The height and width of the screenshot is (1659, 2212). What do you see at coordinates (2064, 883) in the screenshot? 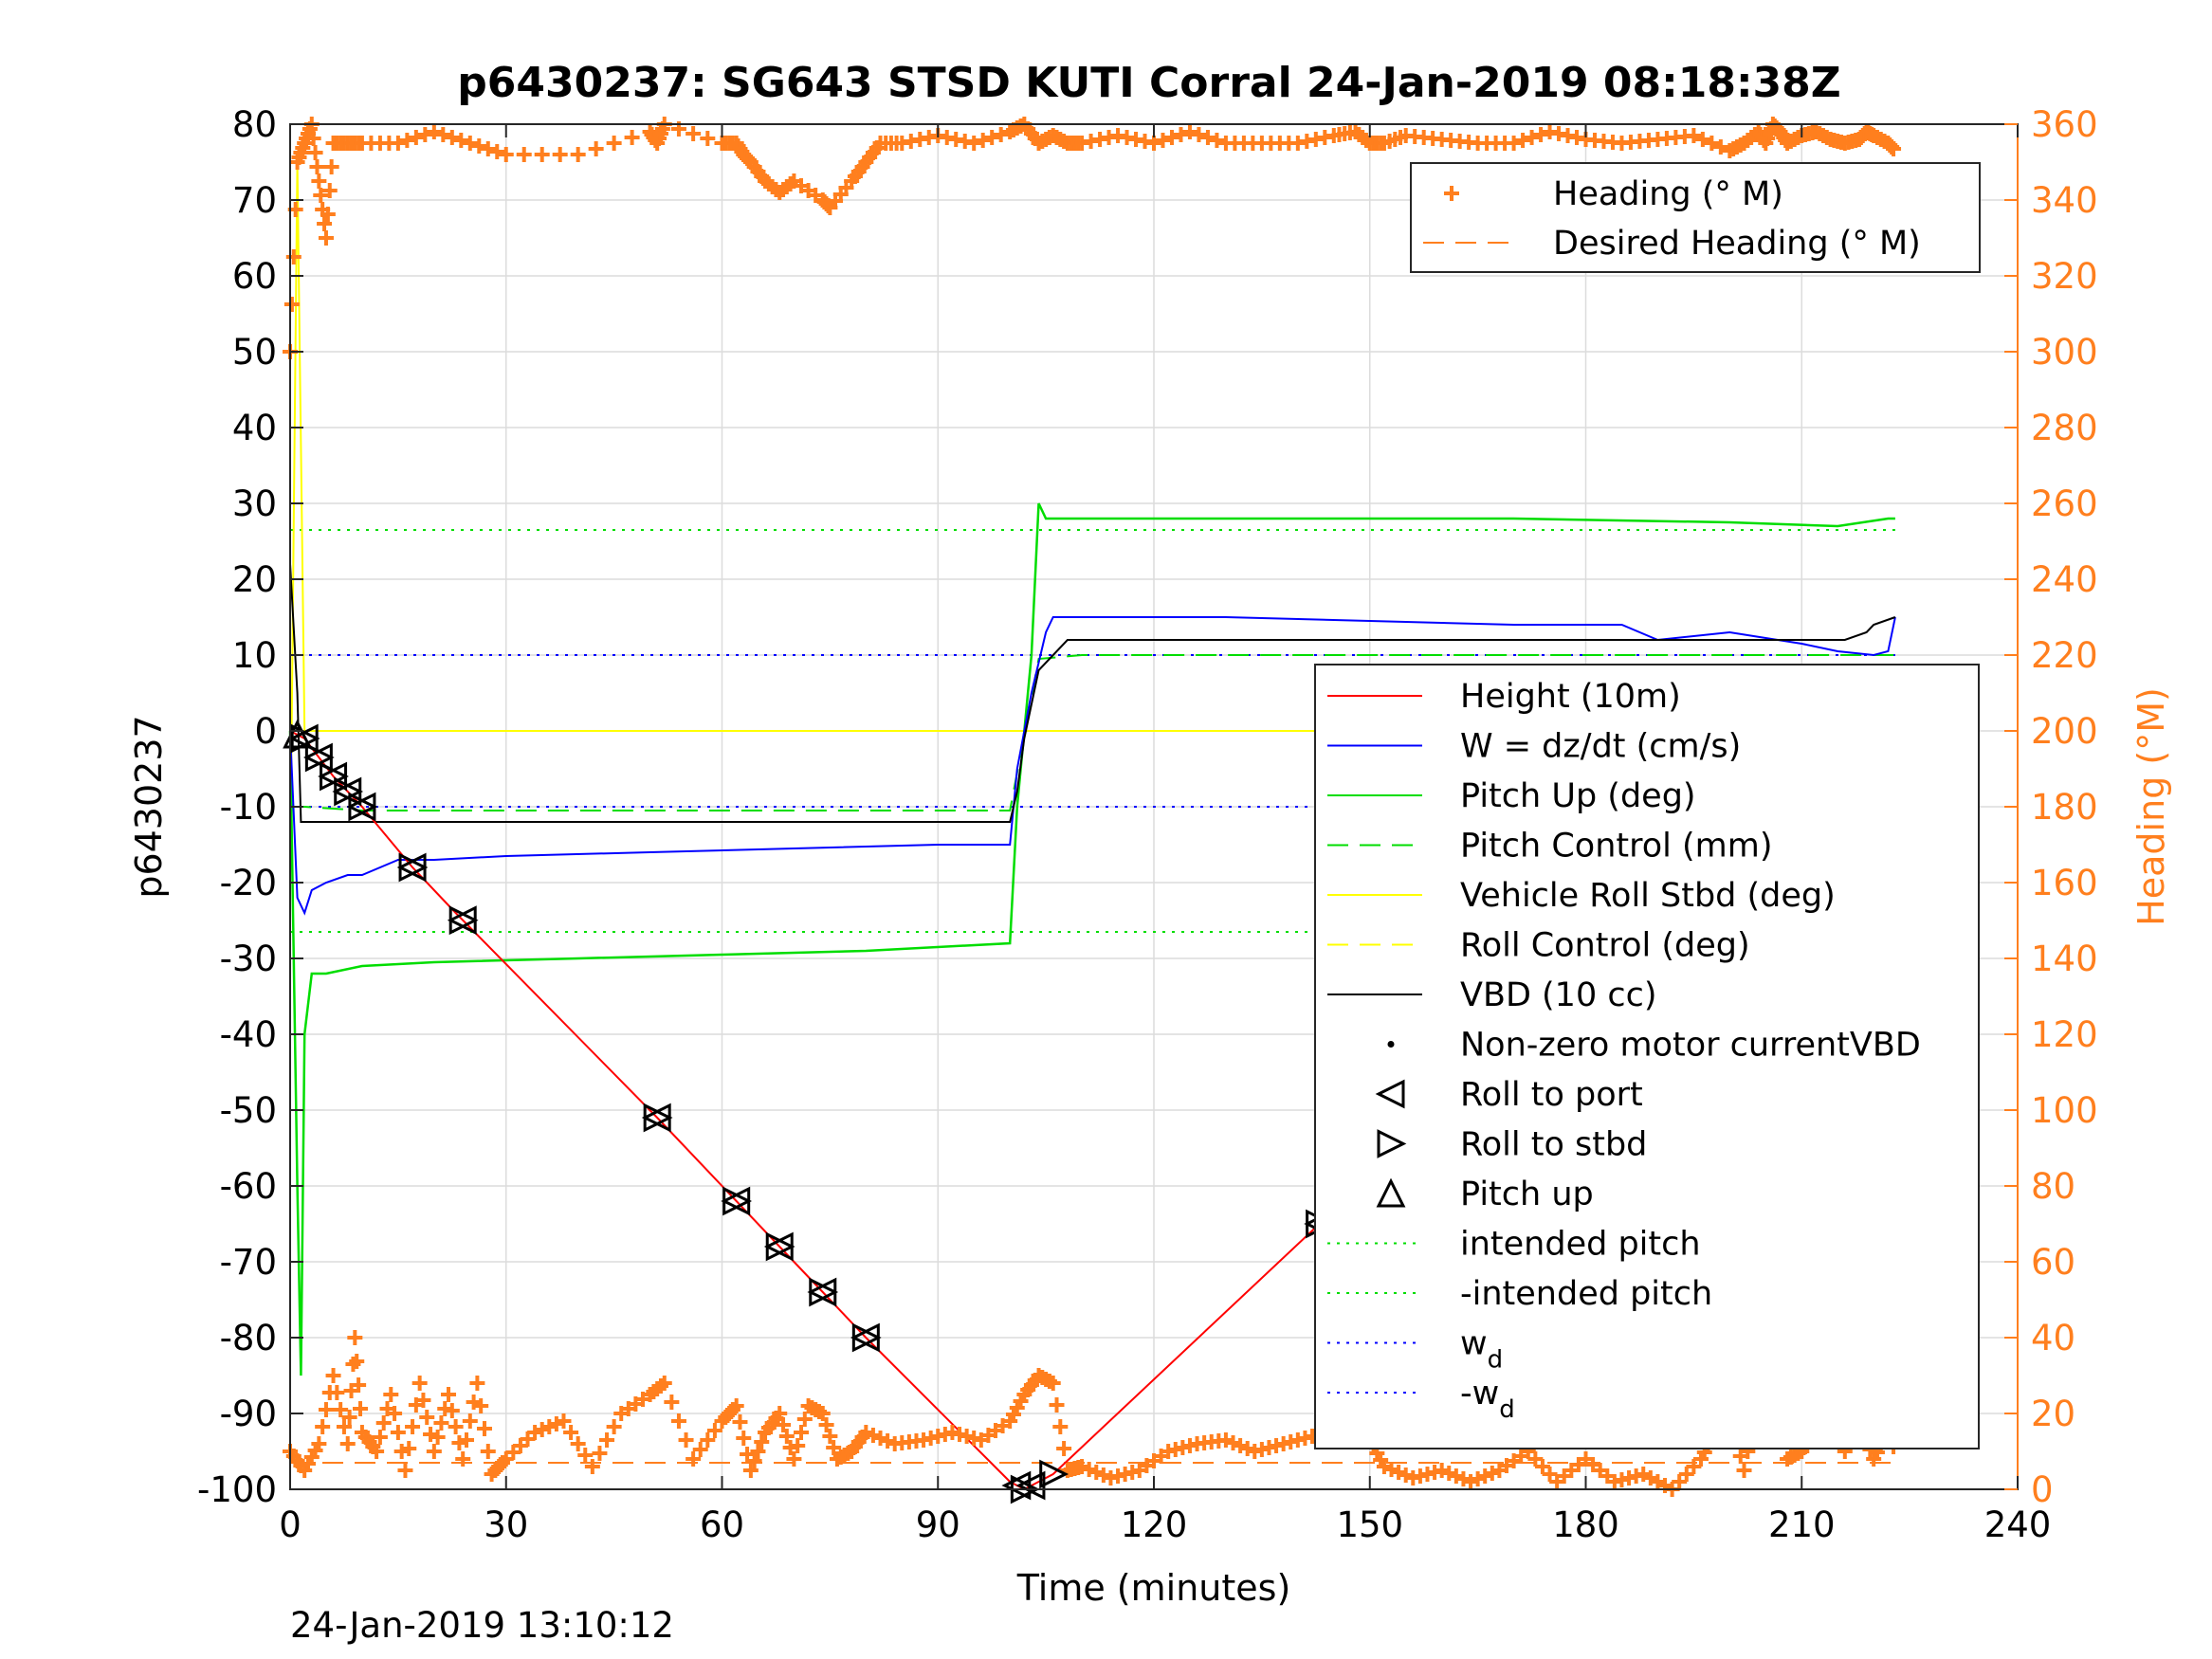
I see `y2-tick-label: 160` at bounding box center [2064, 883].